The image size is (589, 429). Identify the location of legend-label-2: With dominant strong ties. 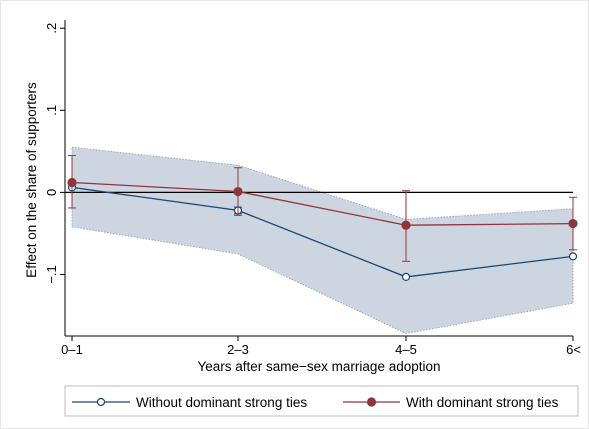
(482, 402).